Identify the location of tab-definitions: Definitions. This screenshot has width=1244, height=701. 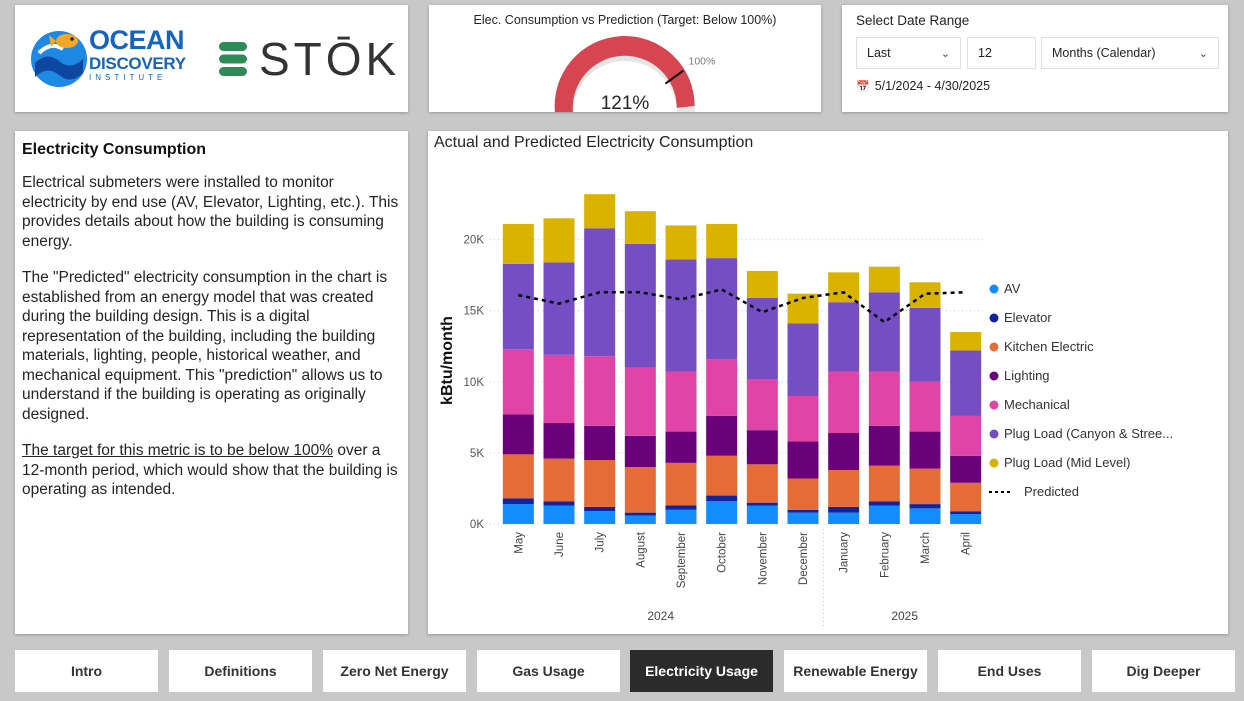
(240, 671).